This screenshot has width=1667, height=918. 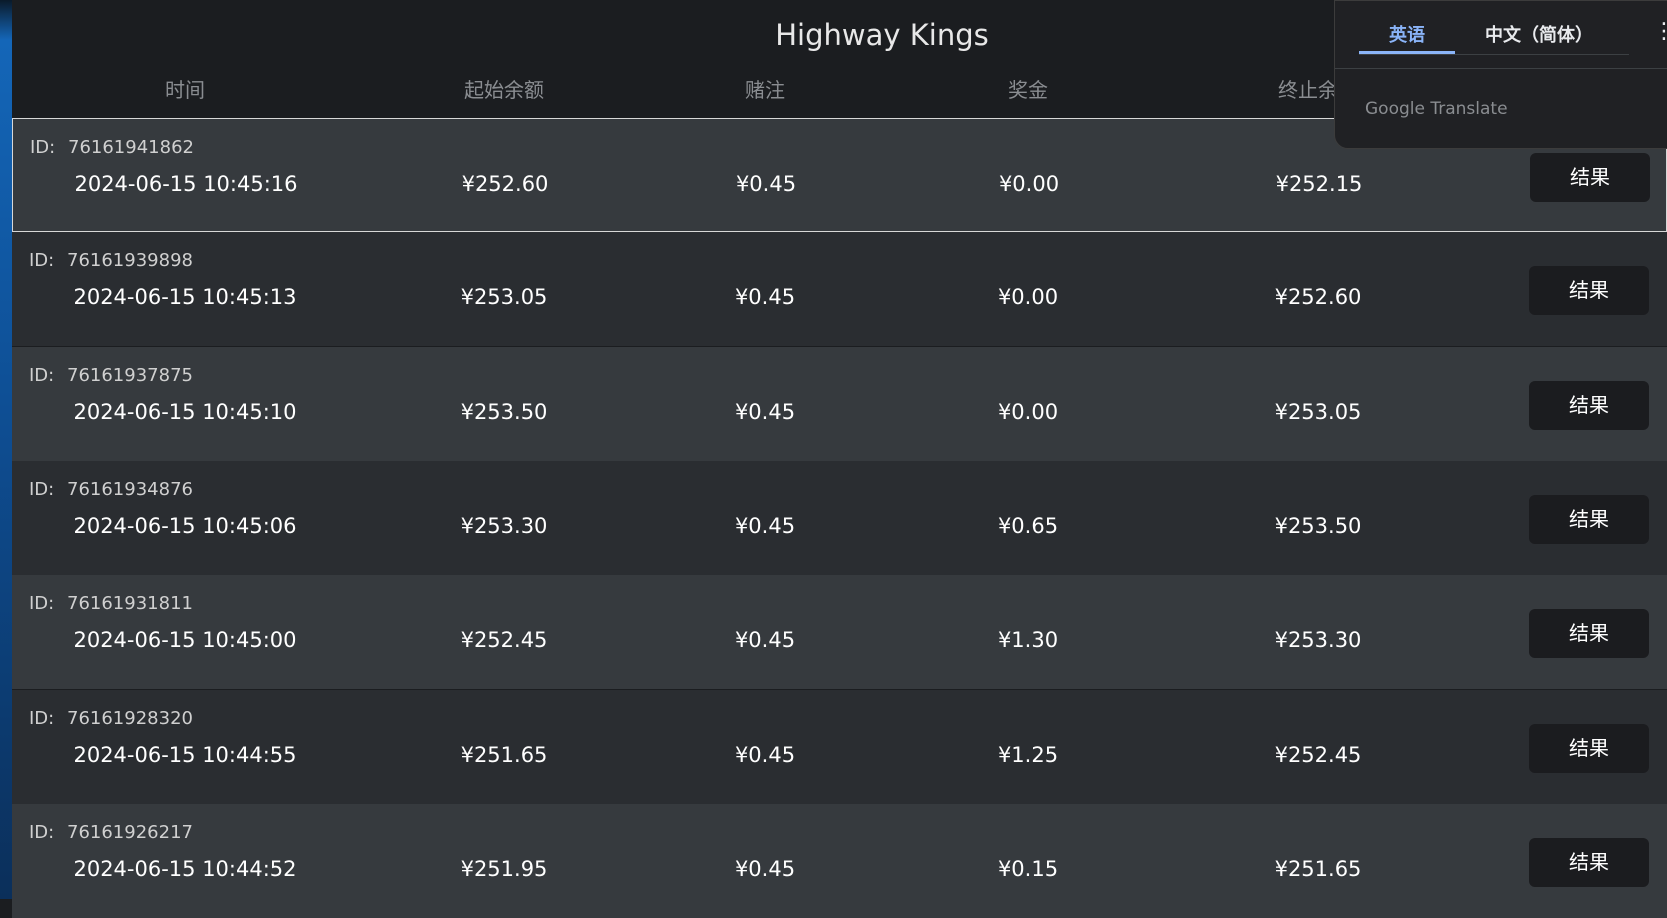 I want to click on column-header: 奖金, so click(x=1028, y=90).